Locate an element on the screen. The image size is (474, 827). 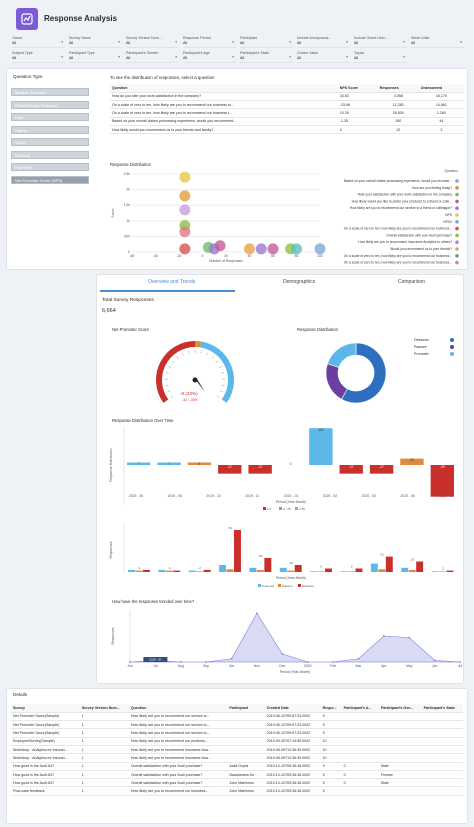
nps-subvalue: -32 / -33% is located at coordinates (190, 400).